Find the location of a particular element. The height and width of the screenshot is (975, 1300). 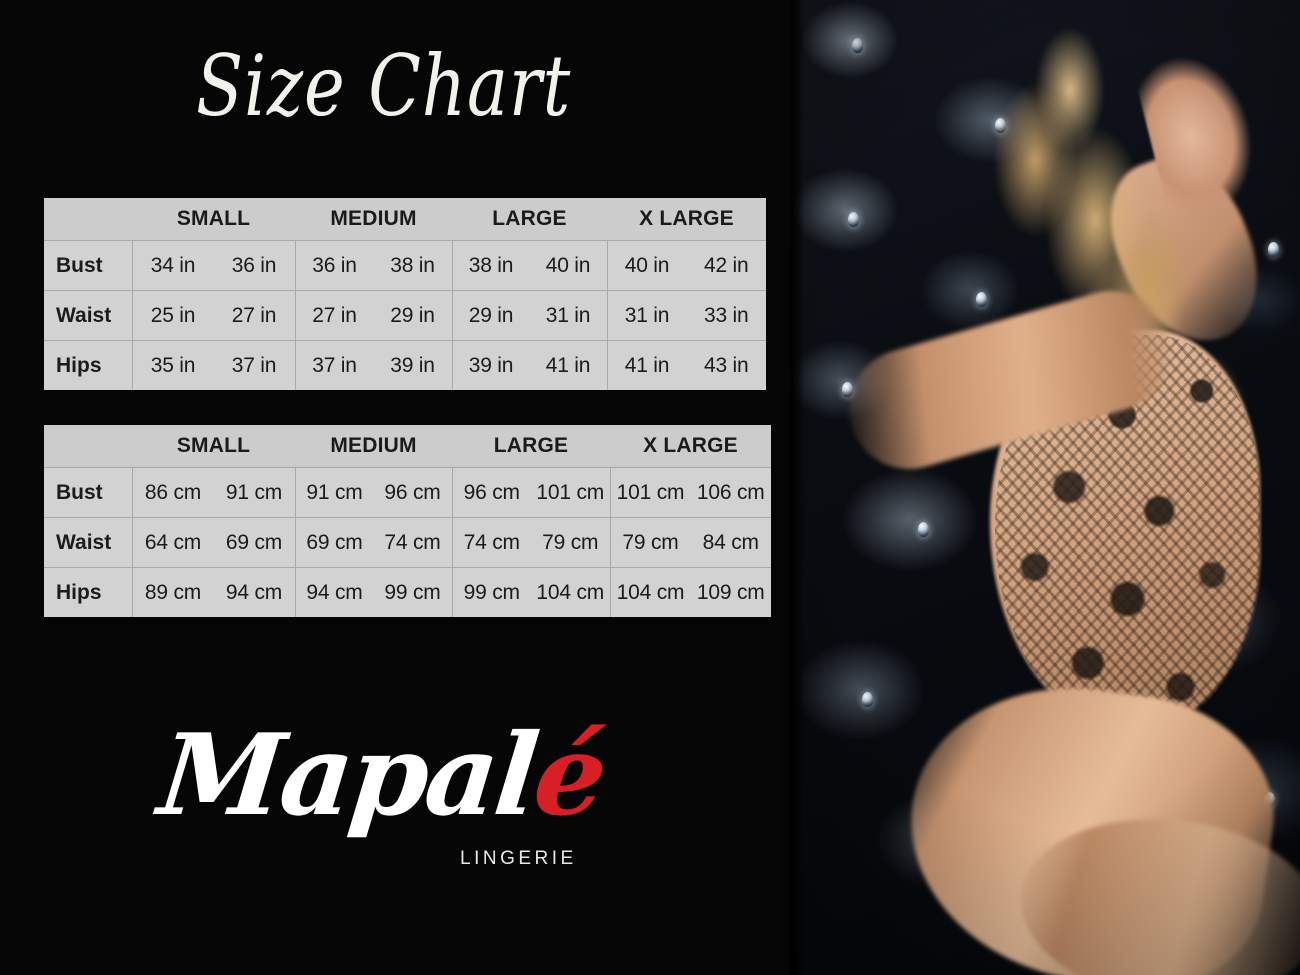

cell-bust-large-max: 101 cm is located at coordinates (570, 492).